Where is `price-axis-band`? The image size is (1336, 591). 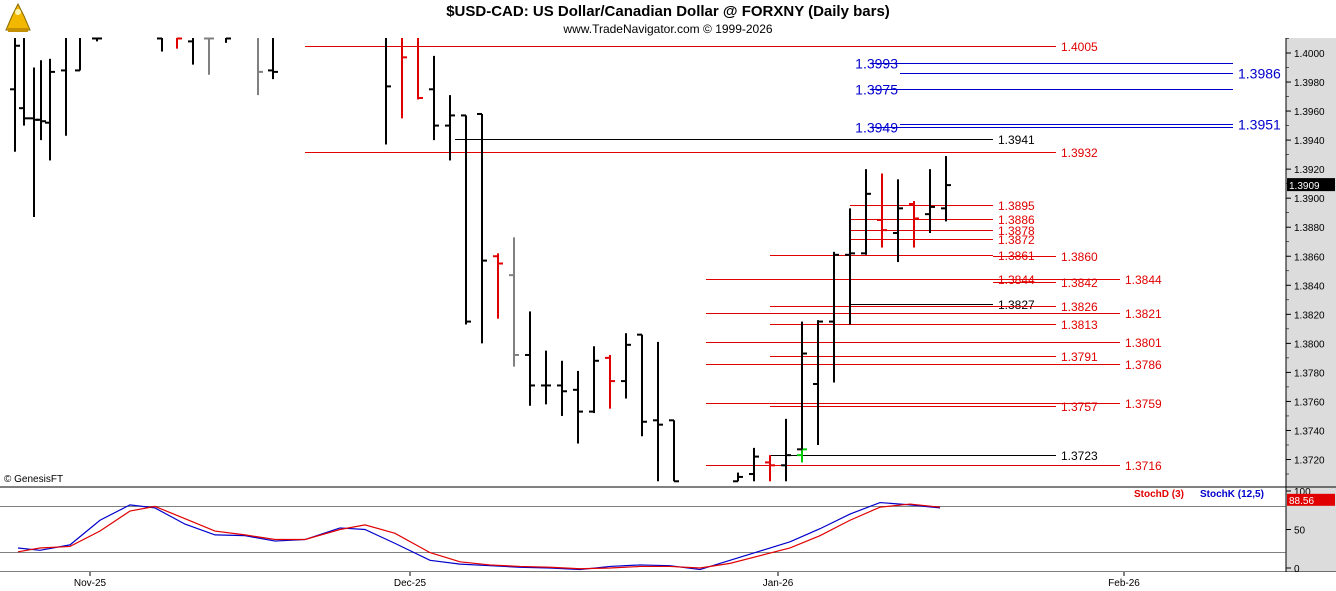 price-axis-band is located at coordinates (1311, 305).